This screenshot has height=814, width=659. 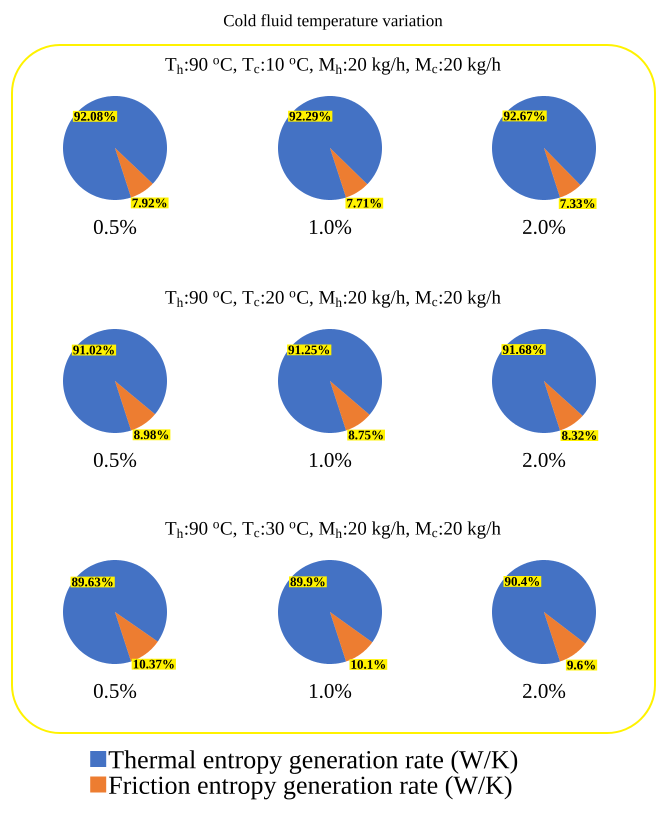 What do you see at coordinates (309, 116) in the screenshot?
I see `data-label: 92.29%` at bounding box center [309, 116].